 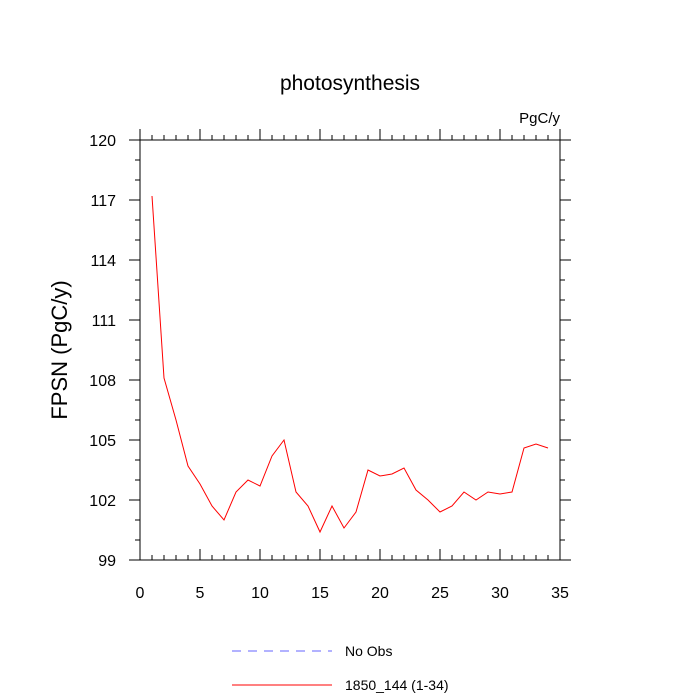 I want to click on x-tick-label: 0, so click(x=140, y=593).